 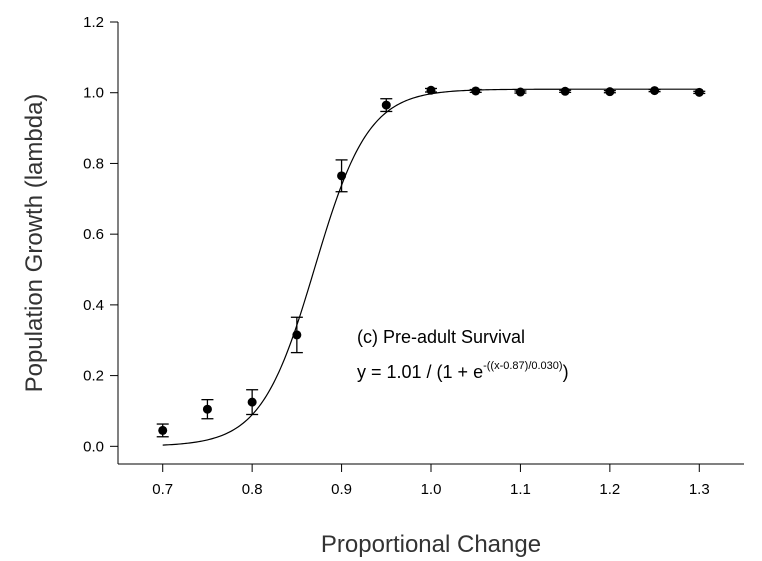 What do you see at coordinates (431, 544) in the screenshot?
I see `x-axis-title: Proportional Change` at bounding box center [431, 544].